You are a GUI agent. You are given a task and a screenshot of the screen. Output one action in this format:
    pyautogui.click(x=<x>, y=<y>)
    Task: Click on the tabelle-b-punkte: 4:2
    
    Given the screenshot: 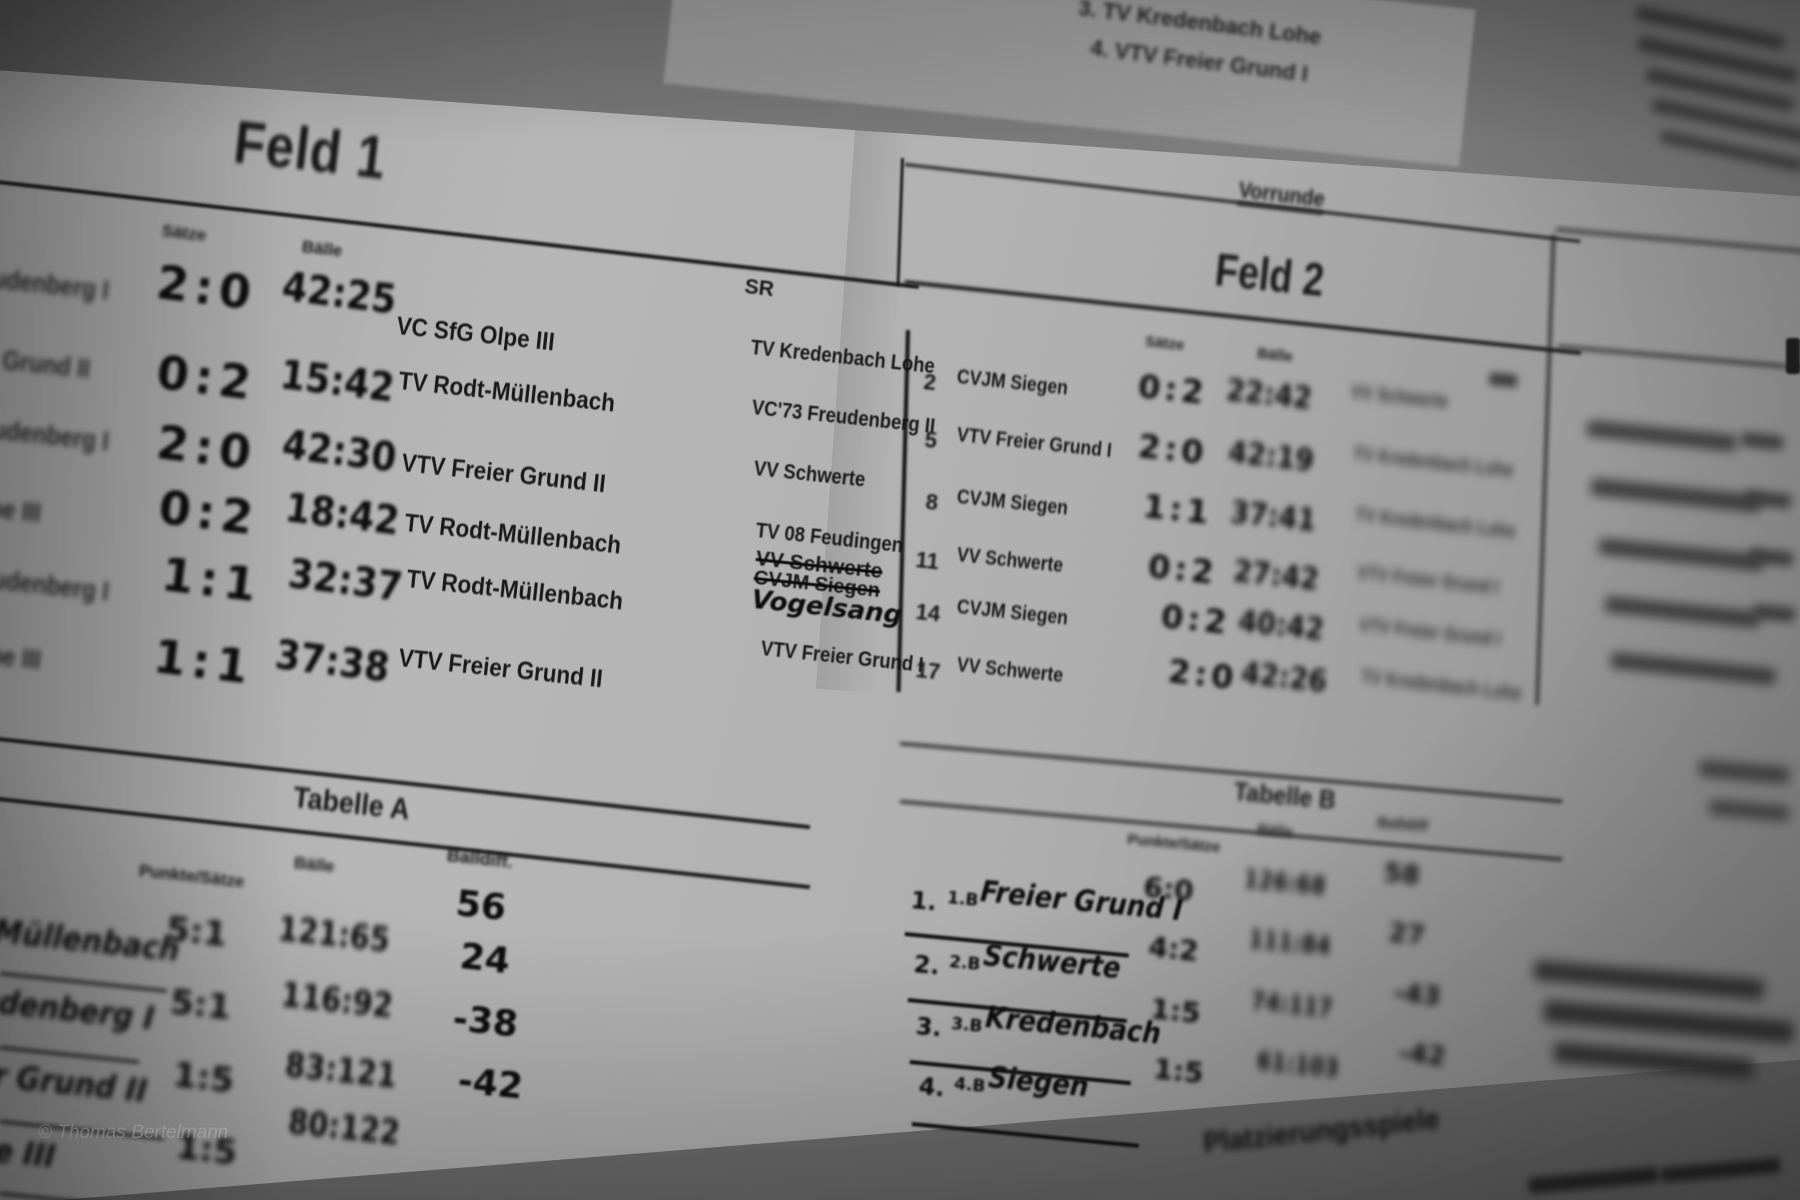 What is the action you would take?
    pyautogui.click(x=1174, y=949)
    